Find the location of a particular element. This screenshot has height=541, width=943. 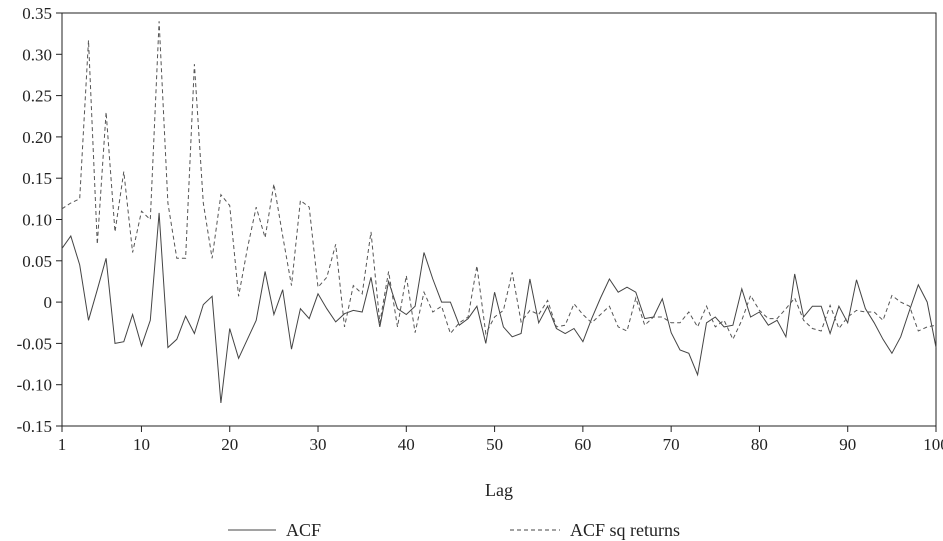

y-tick-label: 0.30 is located at coordinates (37, 54).